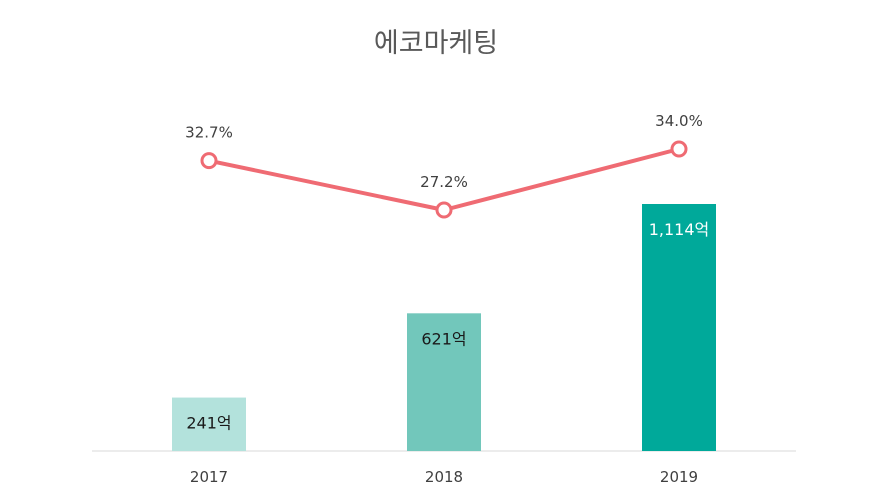 Image resolution: width=873 pixels, height=500 pixels. I want to click on bar-2019, so click(679, 327).